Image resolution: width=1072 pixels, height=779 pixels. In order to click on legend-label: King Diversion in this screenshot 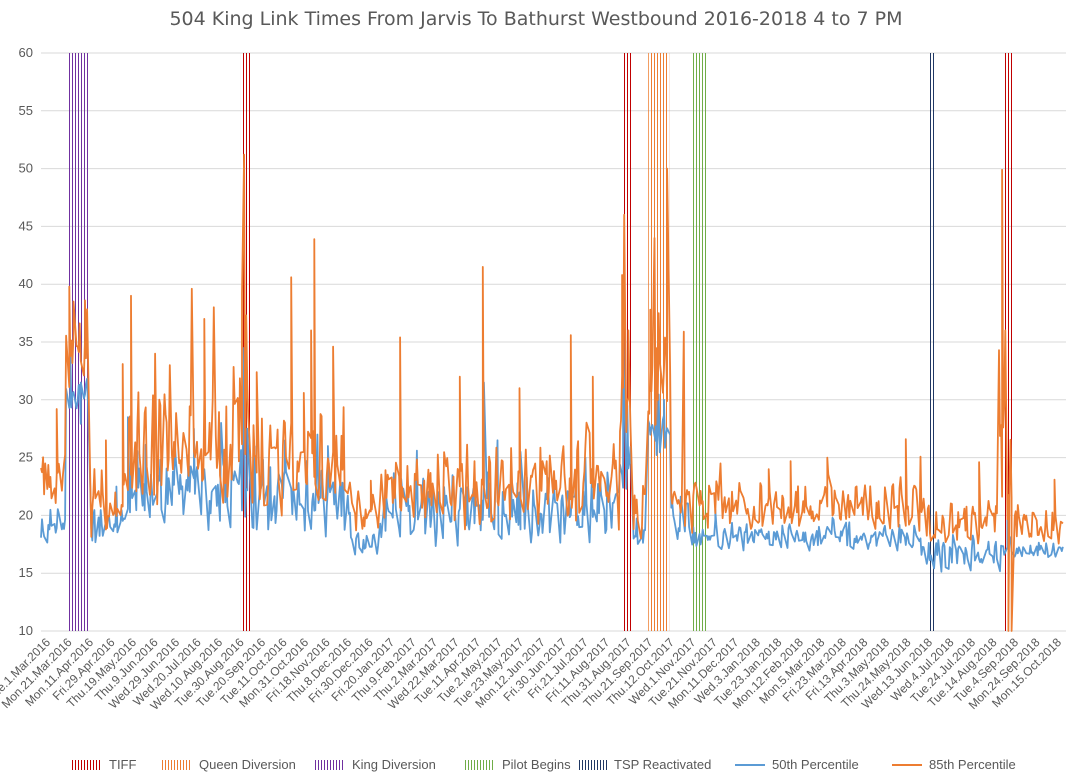, I will do `click(394, 764)`.